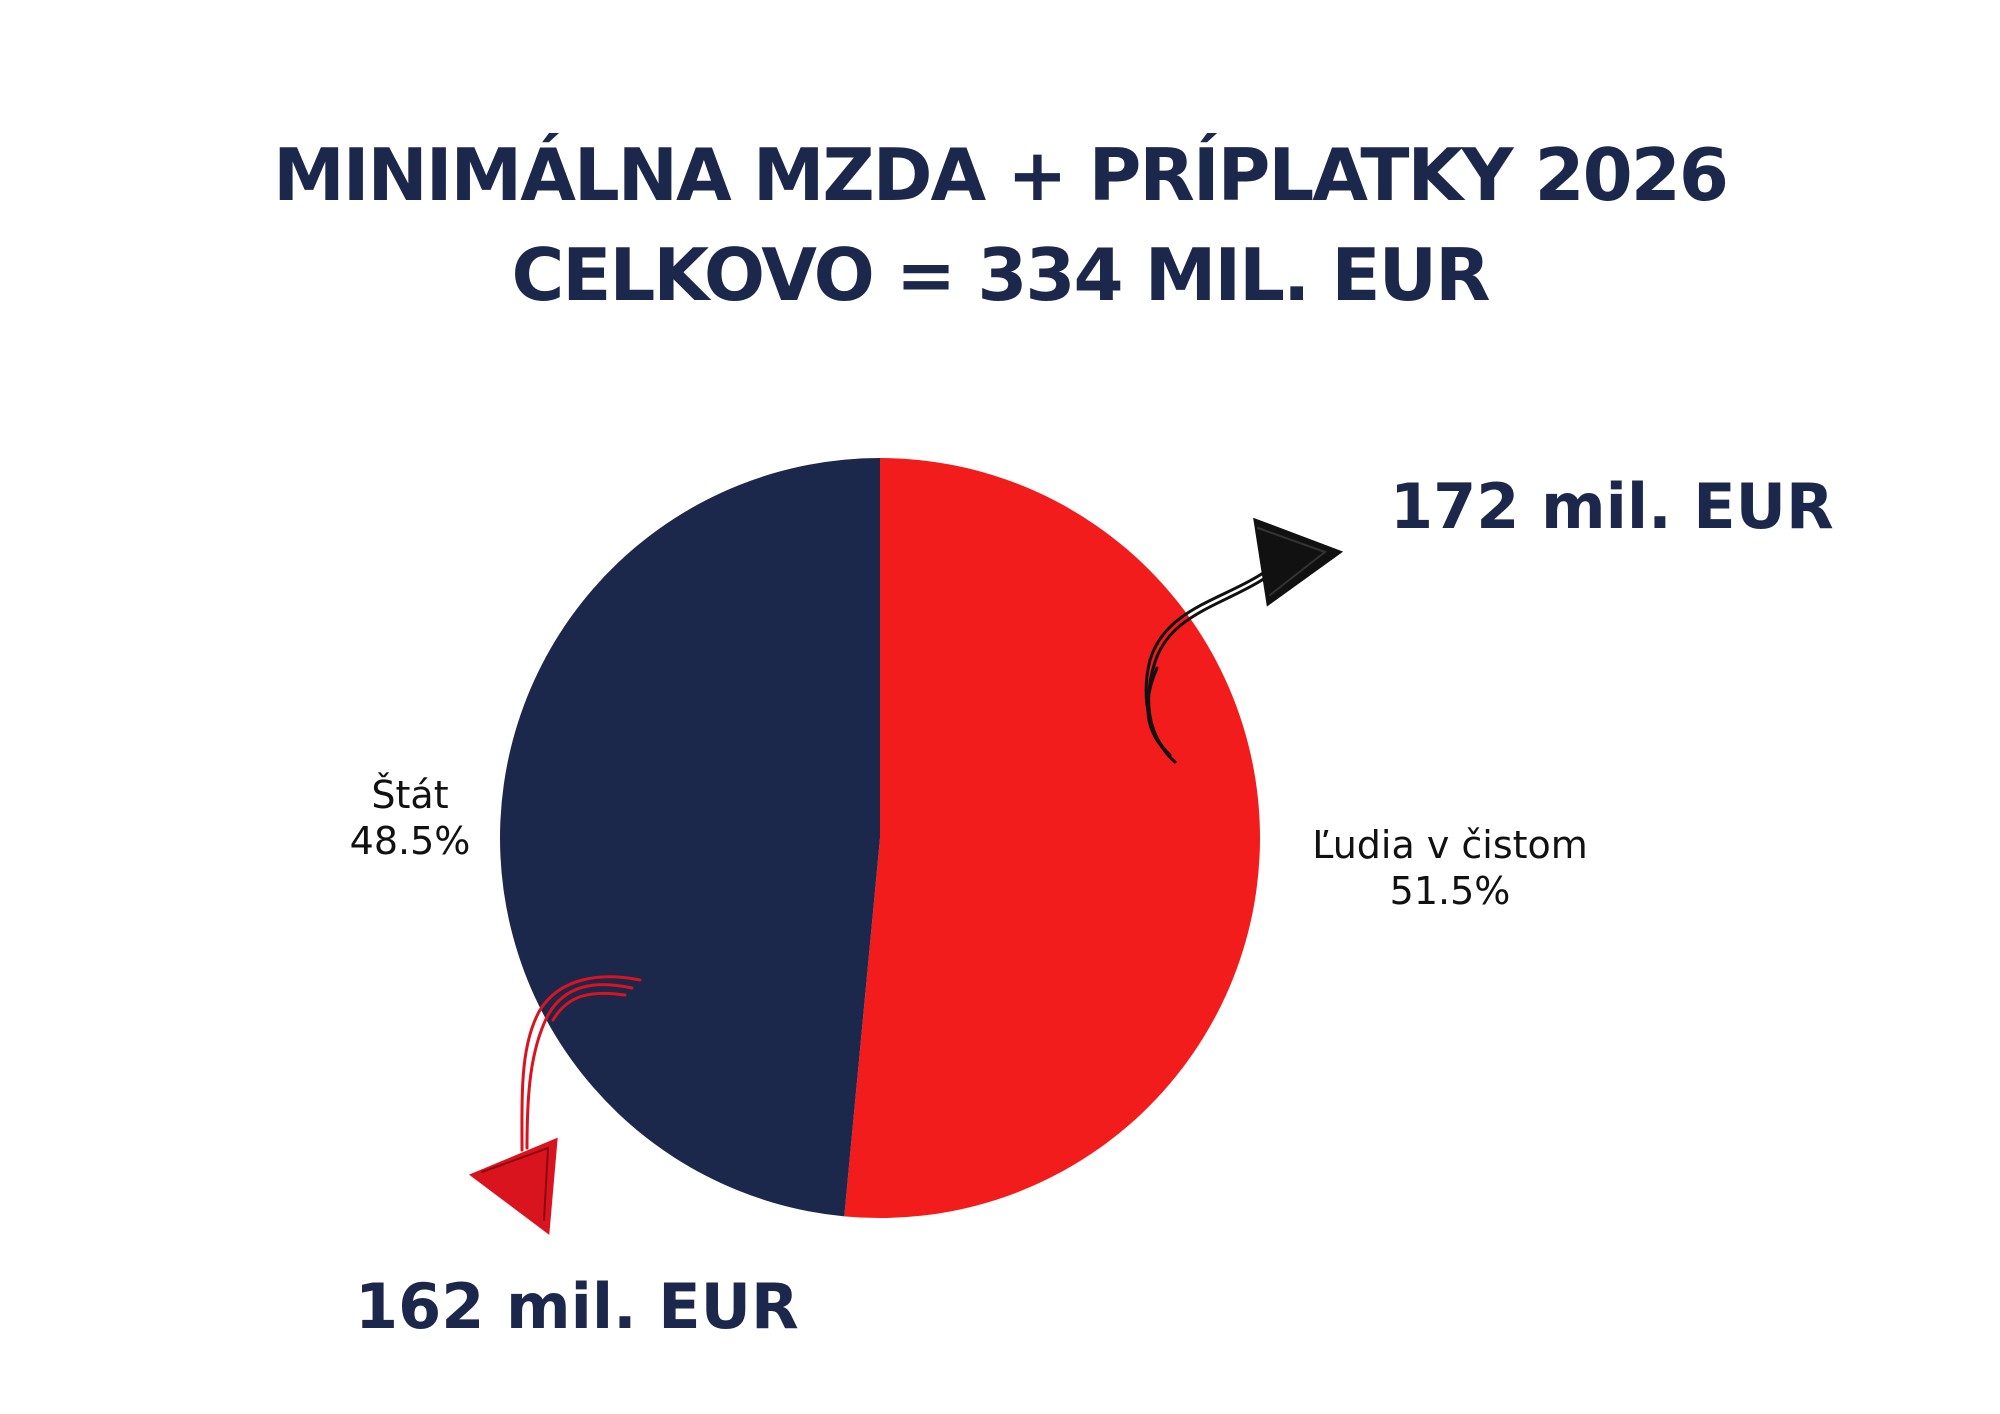 The image size is (2000, 1414). Describe the element at coordinates (1450, 845) in the screenshot. I see `slice-name-ludia: Ľudia v čistom` at that location.